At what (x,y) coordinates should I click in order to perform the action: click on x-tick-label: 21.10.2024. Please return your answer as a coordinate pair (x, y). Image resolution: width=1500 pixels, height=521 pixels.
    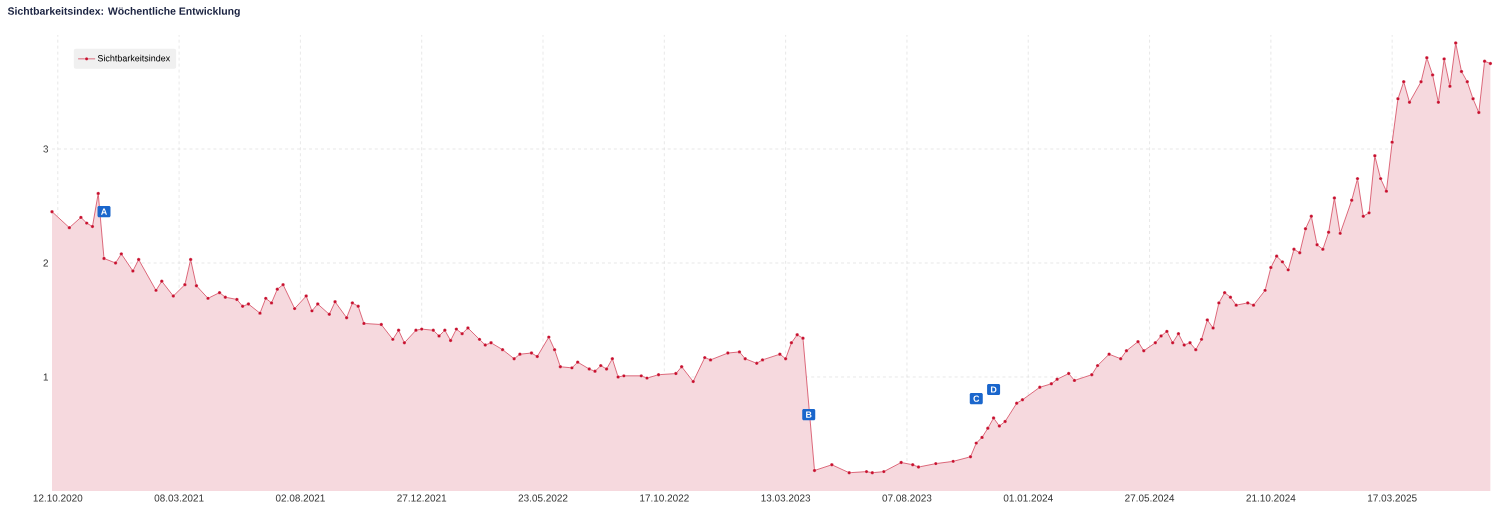
    Looking at the image, I should click on (1271, 498).